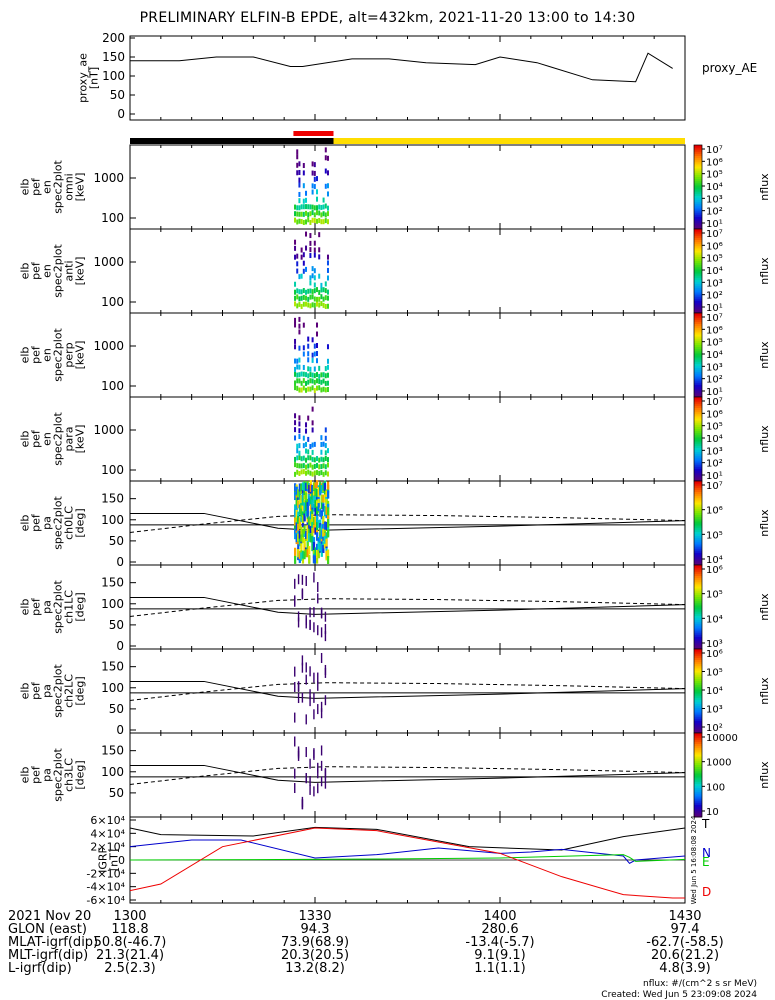  What do you see at coordinates (408, 605) in the screenshot?
I see `pa-ch1LC-loss-cone-line` at bounding box center [408, 605].